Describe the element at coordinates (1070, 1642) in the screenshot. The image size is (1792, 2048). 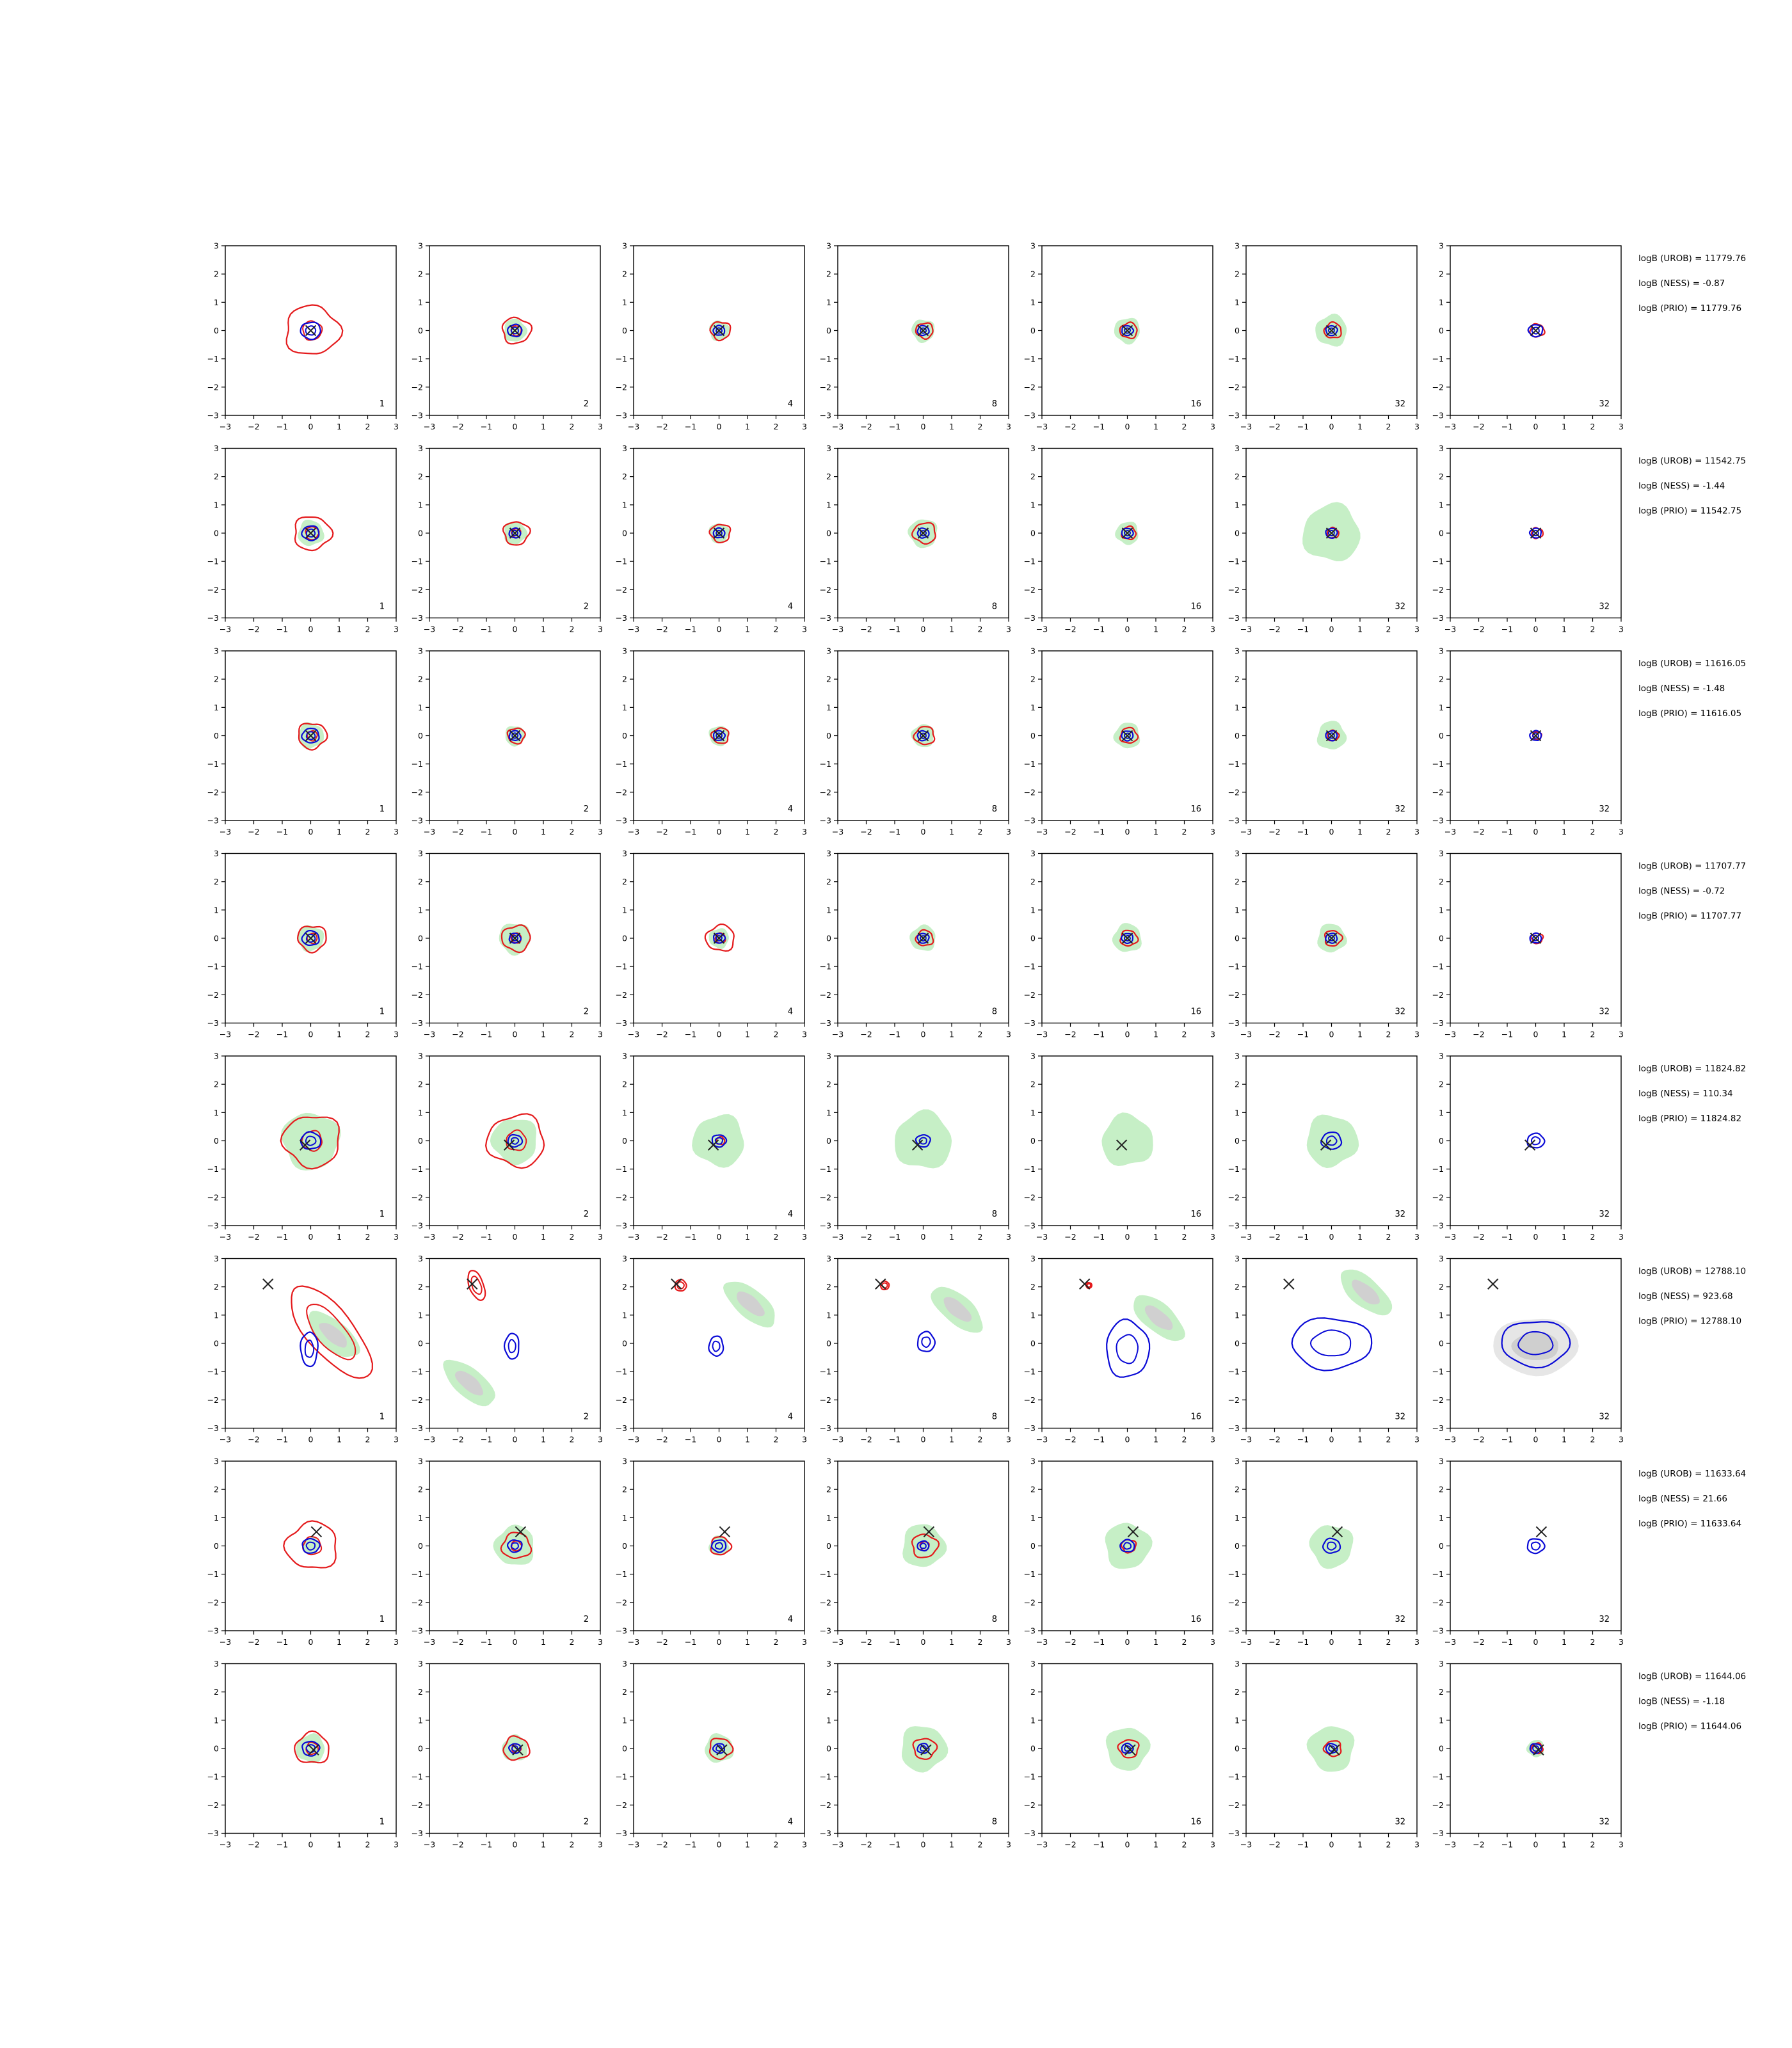
I see `x-tick-label: −2` at that location.